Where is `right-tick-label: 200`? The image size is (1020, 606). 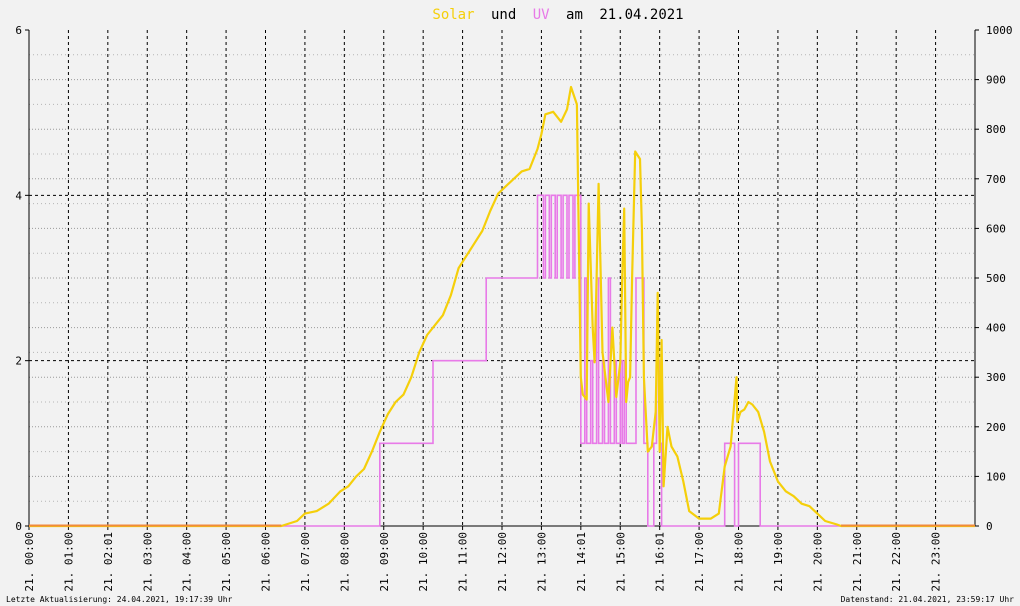 right-tick-label: 200 is located at coordinates (996, 427).